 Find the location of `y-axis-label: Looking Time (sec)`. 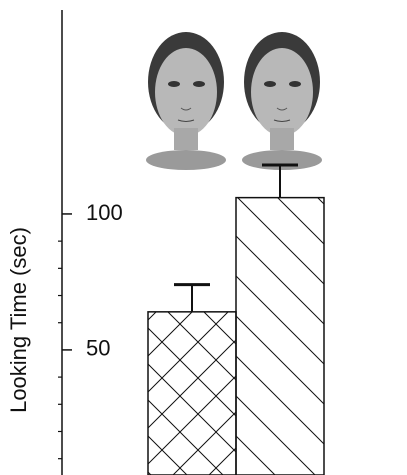

y-axis-label: Looking Time (sec) is located at coordinates (18, 320).